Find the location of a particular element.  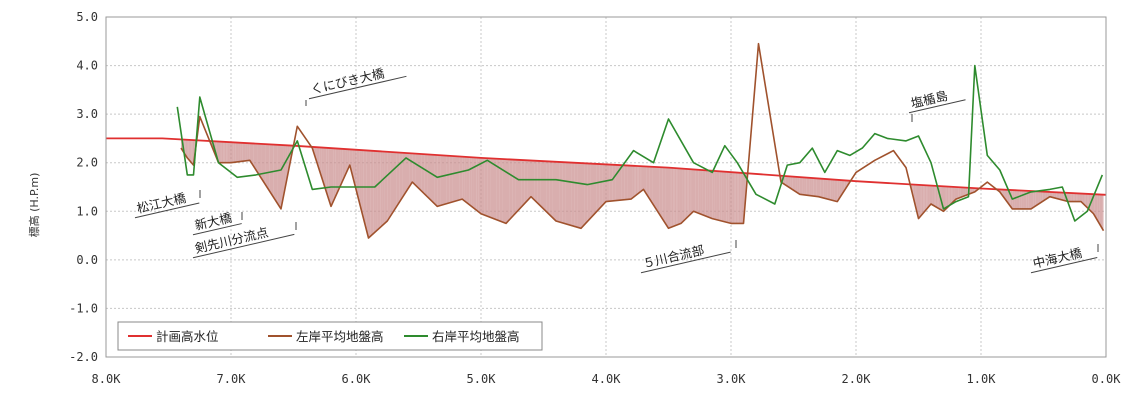

x-tick-label: 2.0K is located at coordinates (857, 379).